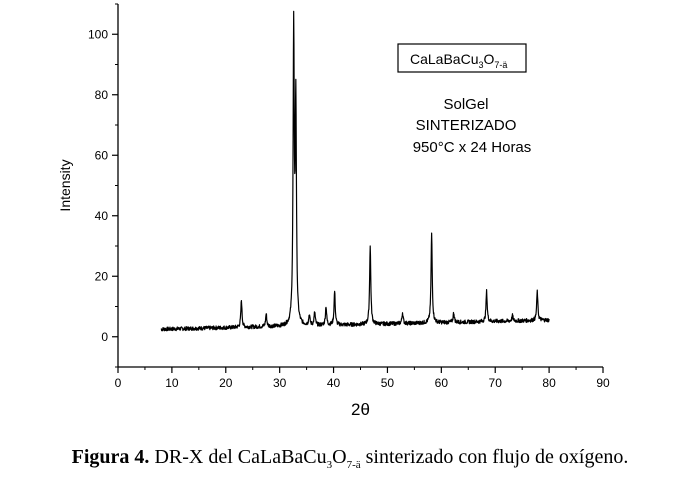 The width and height of the screenshot is (700, 491). I want to click on legend-box: CaLaBaCu3O7-ä, so click(462, 58).